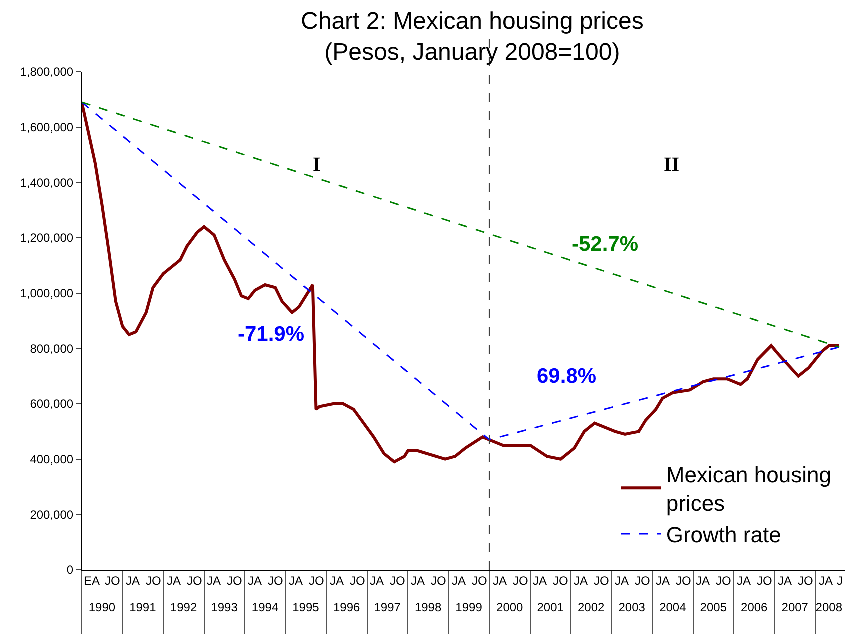  Describe the element at coordinates (47, 183) in the screenshot. I see `y-tick-label: 1,400,000` at that location.